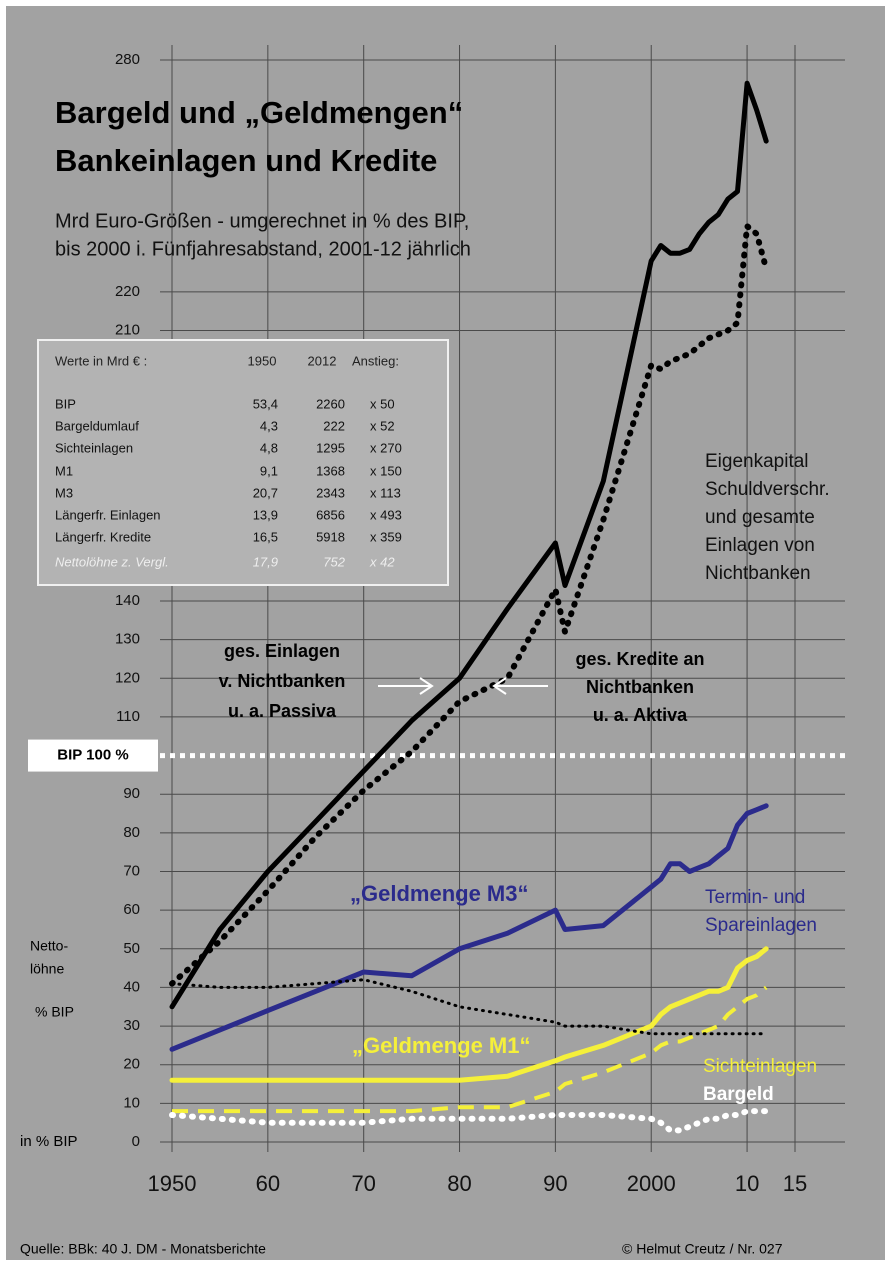  What do you see at coordinates (131, 1025) in the screenshot?
I see `y-tick-label: 30` at bounding box center [131, 1025].